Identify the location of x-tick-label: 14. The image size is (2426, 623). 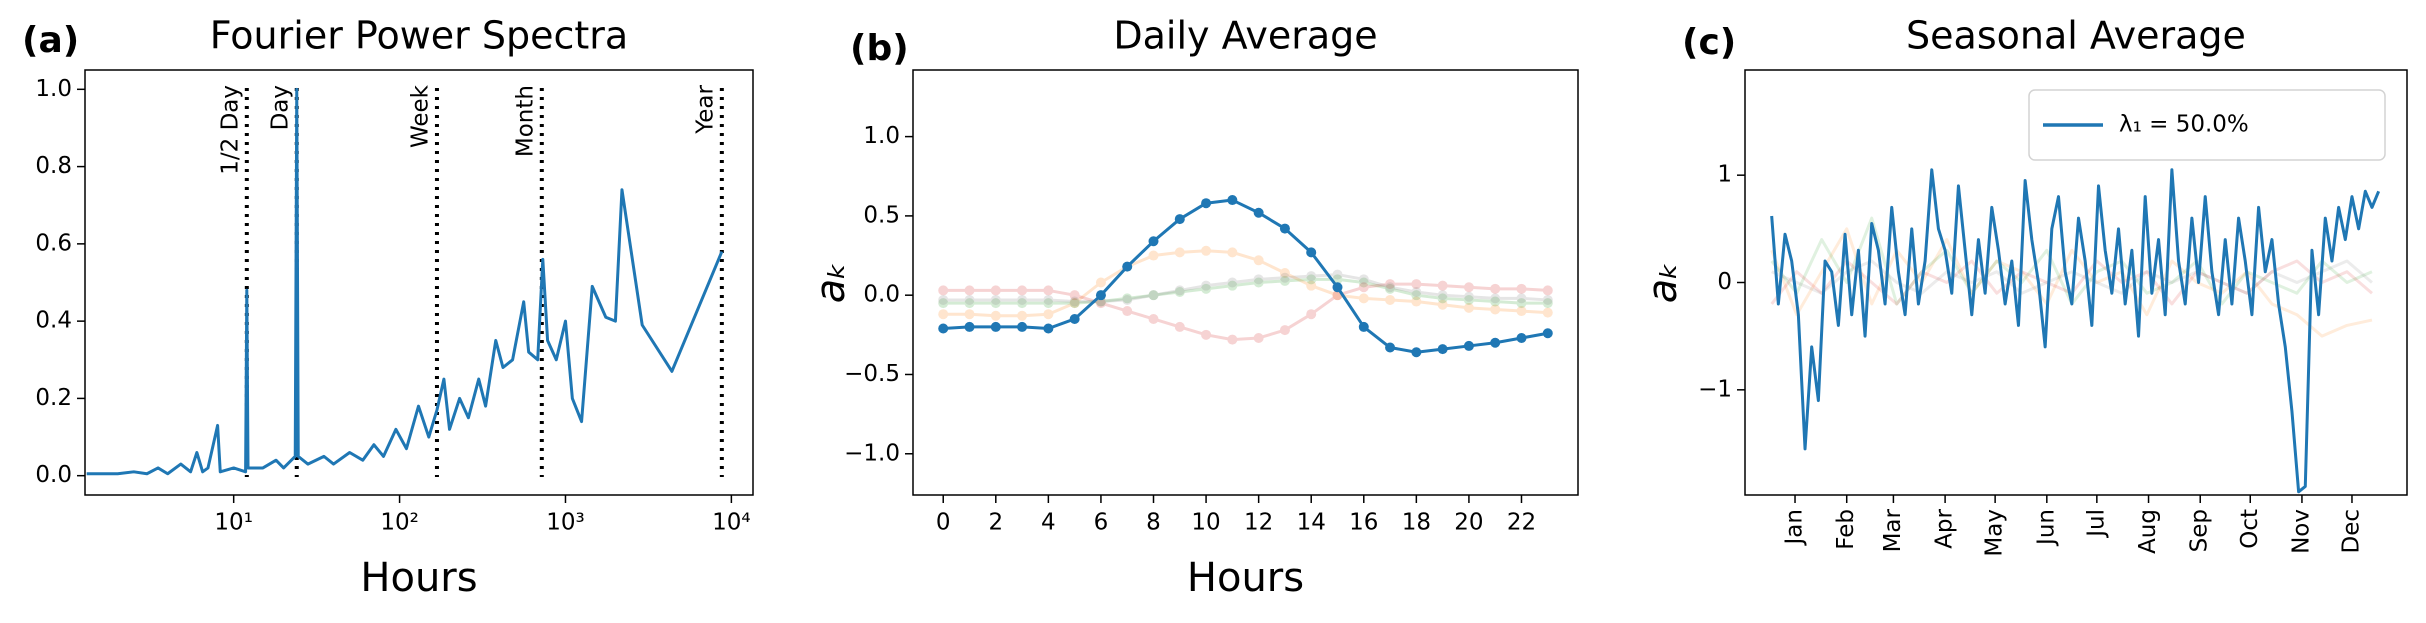
(1311, 523).